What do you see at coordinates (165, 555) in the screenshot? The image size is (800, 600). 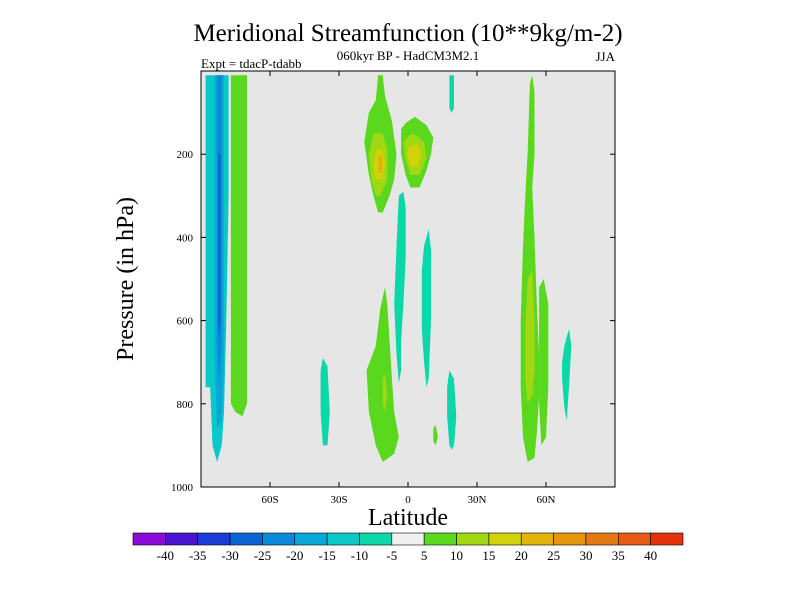 I see `colorbar-label: -40` at bounding box center [165, 555].